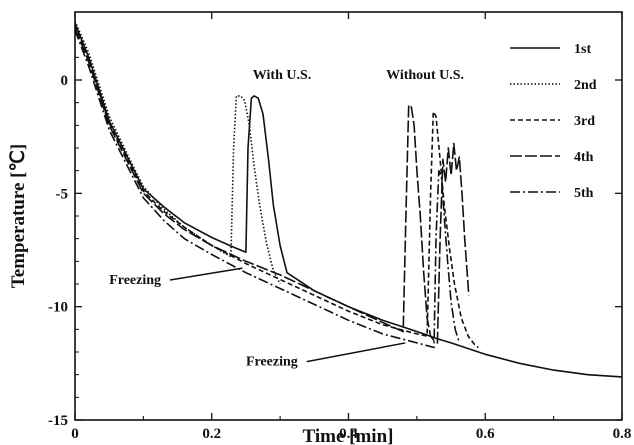 Image resolution: width=634 pixels, height=445 pixels. I want to click on x-tick-label: 0.4, so click(348, 434).